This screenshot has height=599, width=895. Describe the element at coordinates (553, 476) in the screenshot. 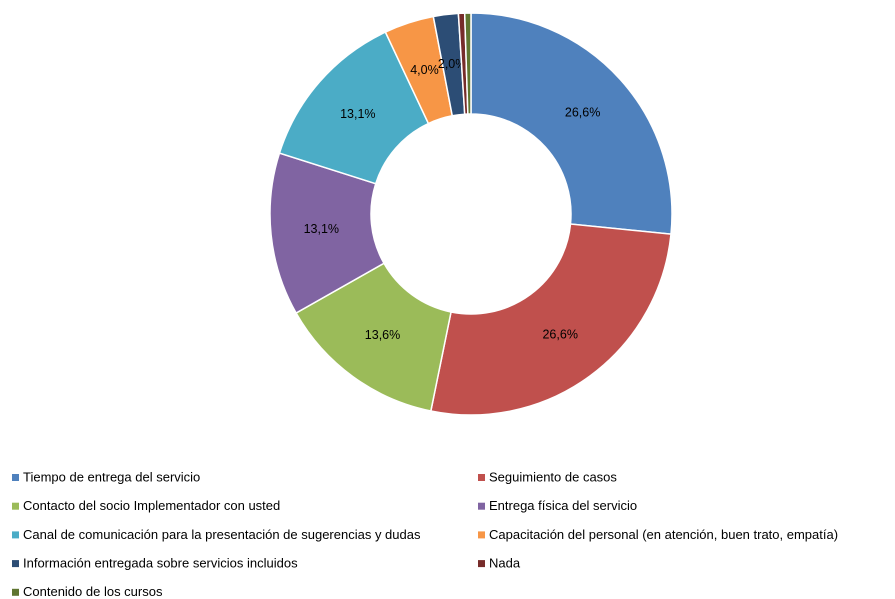

I see `legend-label: Seguimiento de casos` at that location.